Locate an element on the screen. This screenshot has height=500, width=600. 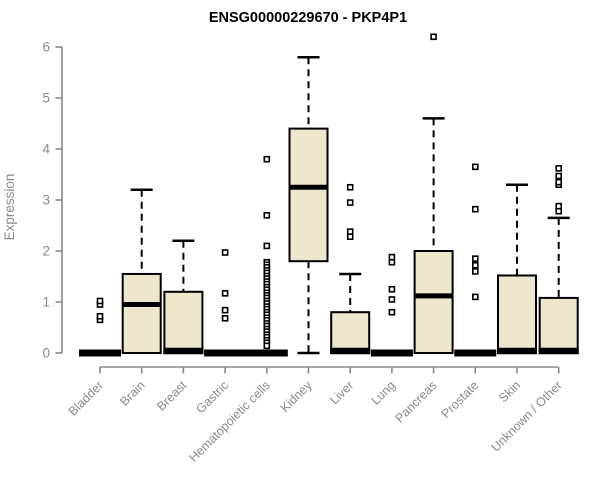
boxplot-gastric is located at coordinates (225, 303).